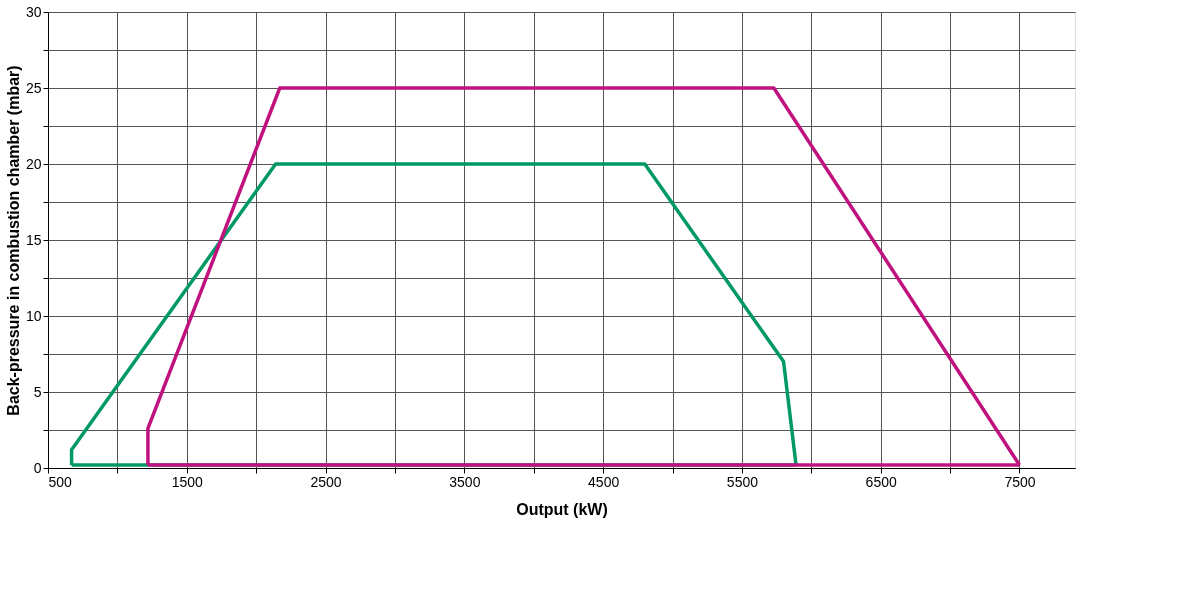 Image resolution: width=1190 pixels, height=616 pixels. I want to click on y-tick-label: 0, so click(37, 467).